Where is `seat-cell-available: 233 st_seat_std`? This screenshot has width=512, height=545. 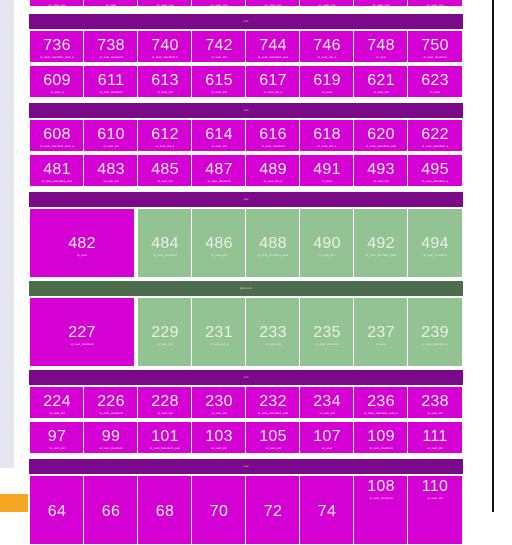 seat-cell-available: 233 st_seat_std is located at coordinates (273, 332).